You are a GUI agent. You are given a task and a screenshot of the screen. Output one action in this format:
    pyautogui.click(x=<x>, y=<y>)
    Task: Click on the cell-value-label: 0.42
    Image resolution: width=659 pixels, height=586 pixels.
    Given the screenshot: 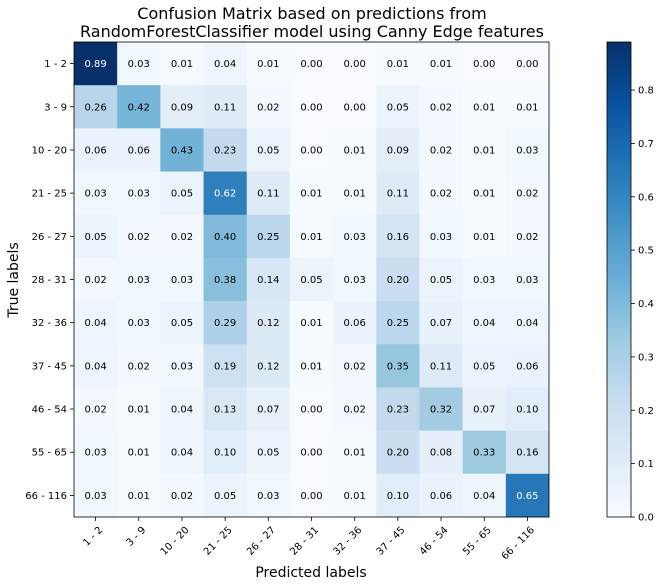 What is the action you would take?
    pyautogui.click(x=139, y=107)
    